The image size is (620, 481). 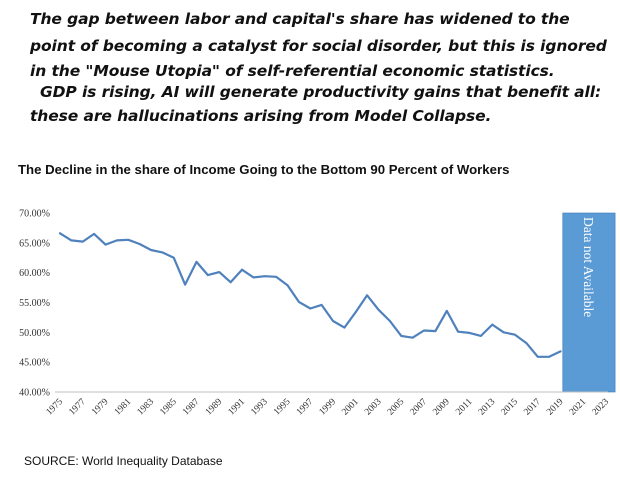 I want to click on x-tick-label: 2023, so click(x=601, y=407).